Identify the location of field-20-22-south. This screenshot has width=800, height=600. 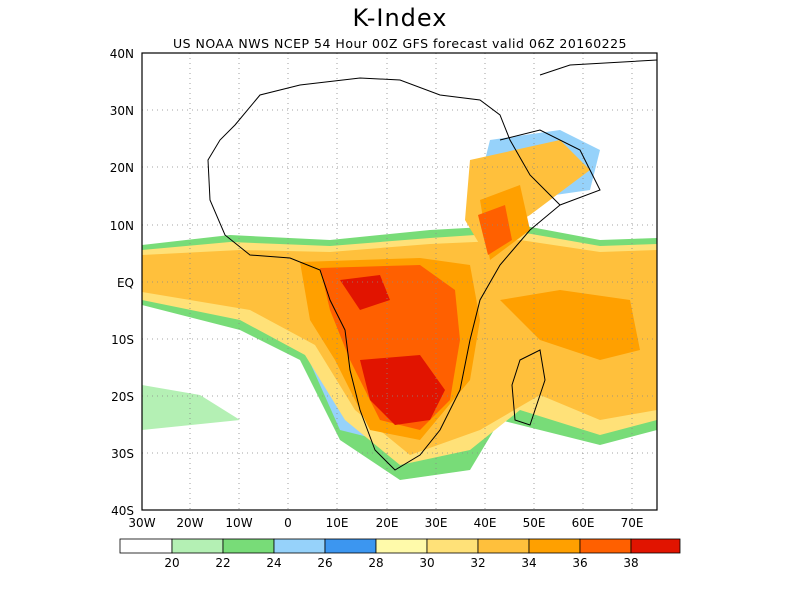
(191, 407).